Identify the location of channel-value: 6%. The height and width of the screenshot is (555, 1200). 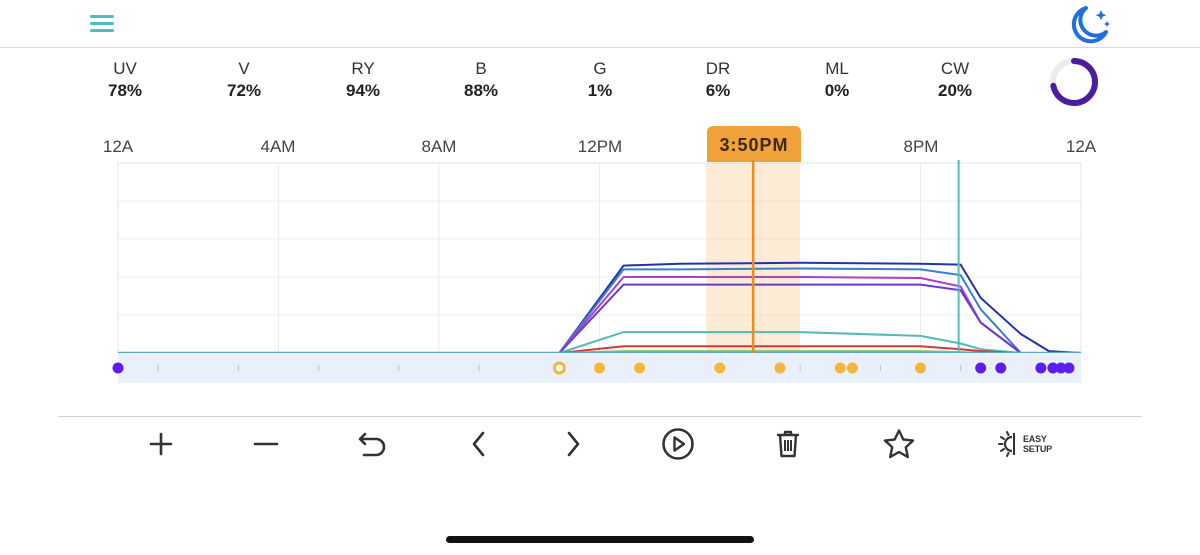
(718, 90).